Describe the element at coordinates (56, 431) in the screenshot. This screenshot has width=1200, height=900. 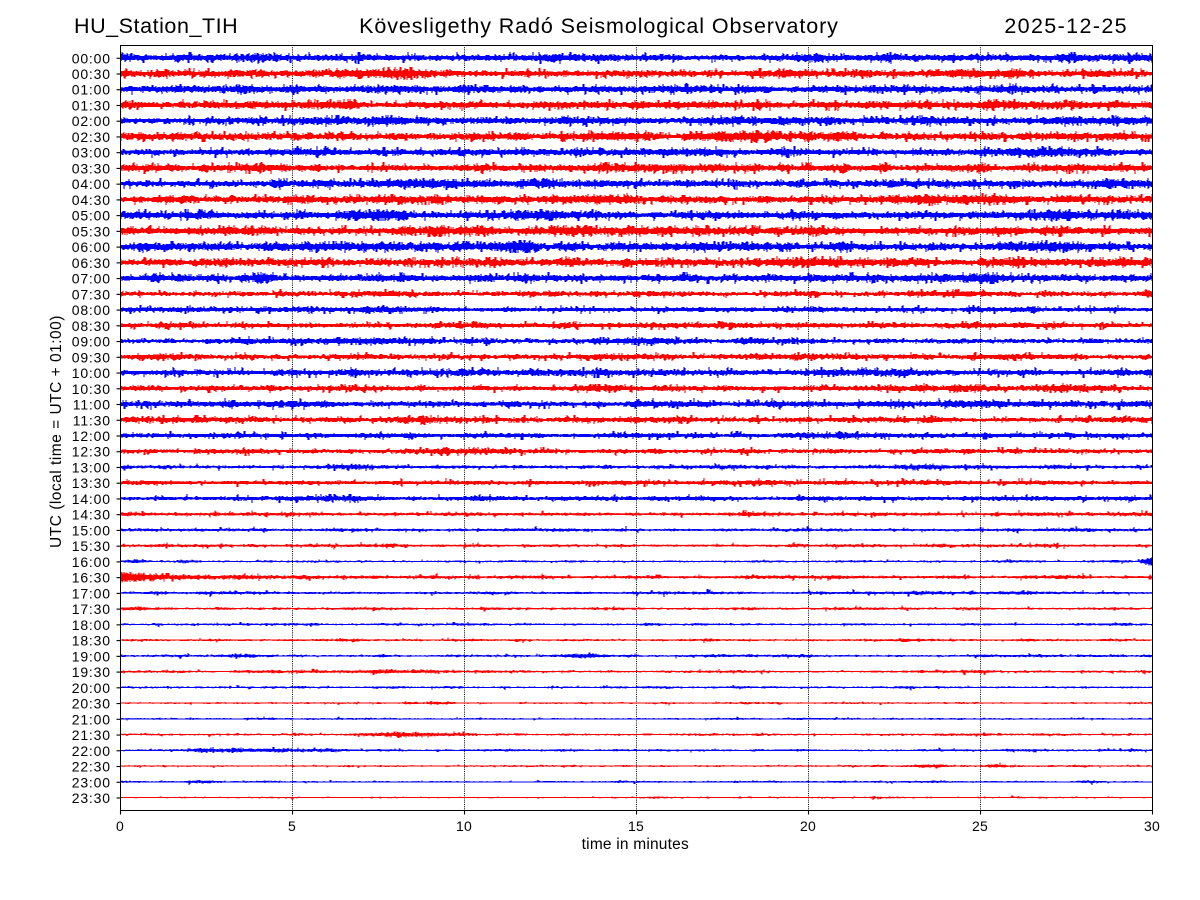
I see `svg-text: UTC (local time = UTC + 01:00)` at that location.